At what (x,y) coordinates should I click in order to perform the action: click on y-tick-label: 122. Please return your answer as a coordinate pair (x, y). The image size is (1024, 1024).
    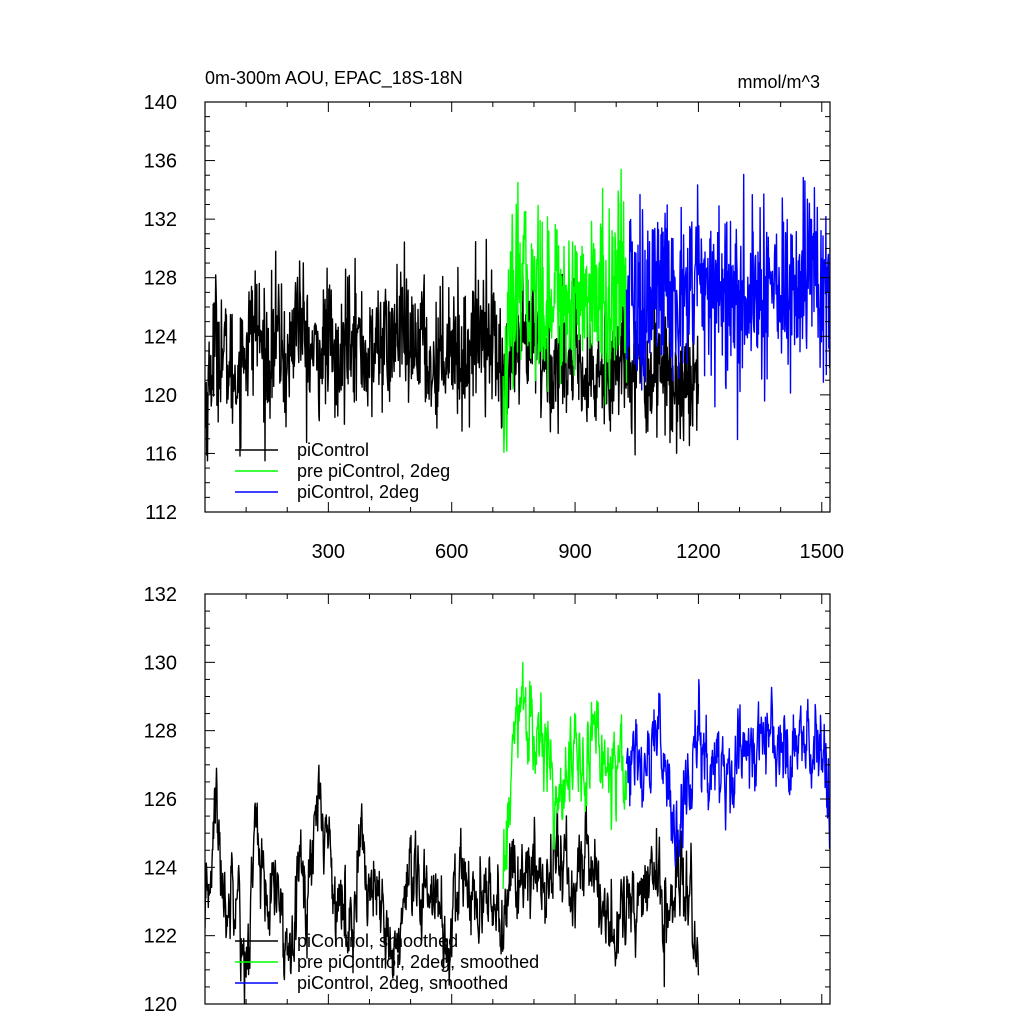
    Looking at the image, I should click on (160, 937).